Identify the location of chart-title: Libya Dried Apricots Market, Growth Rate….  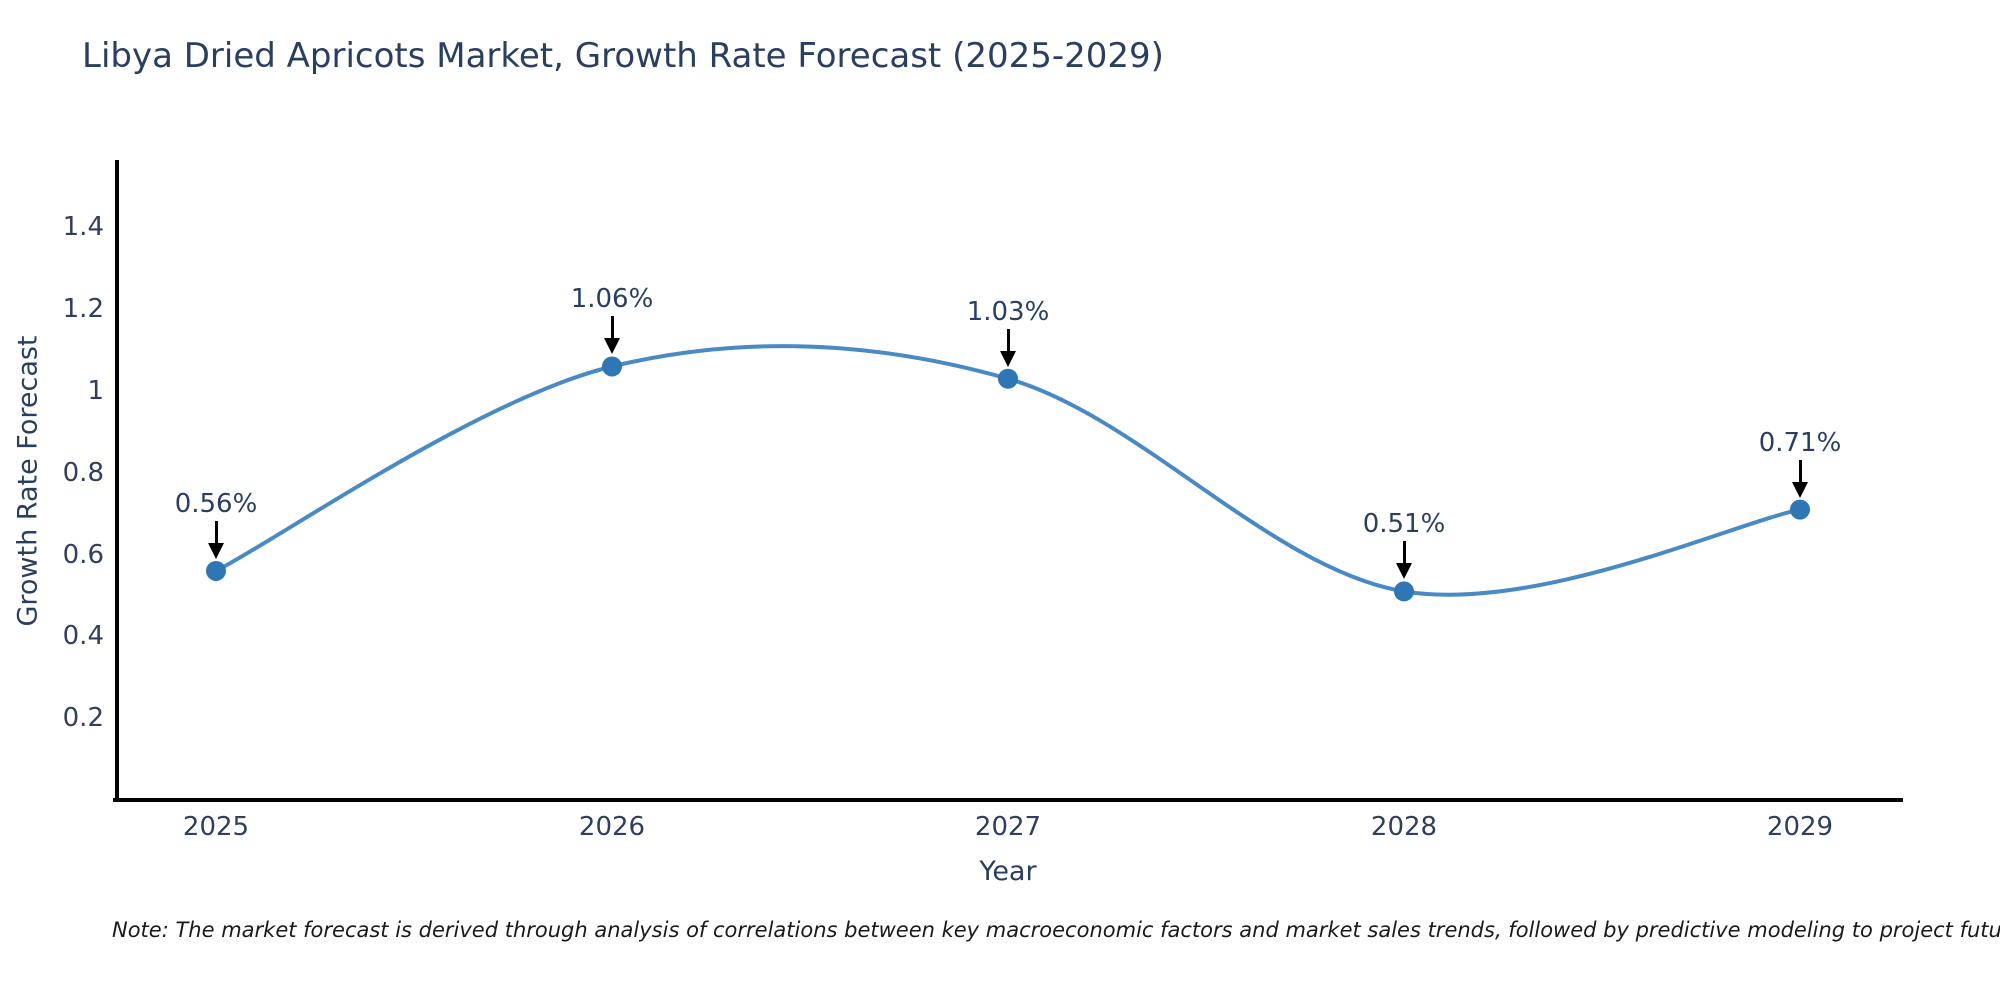
(623, 56).